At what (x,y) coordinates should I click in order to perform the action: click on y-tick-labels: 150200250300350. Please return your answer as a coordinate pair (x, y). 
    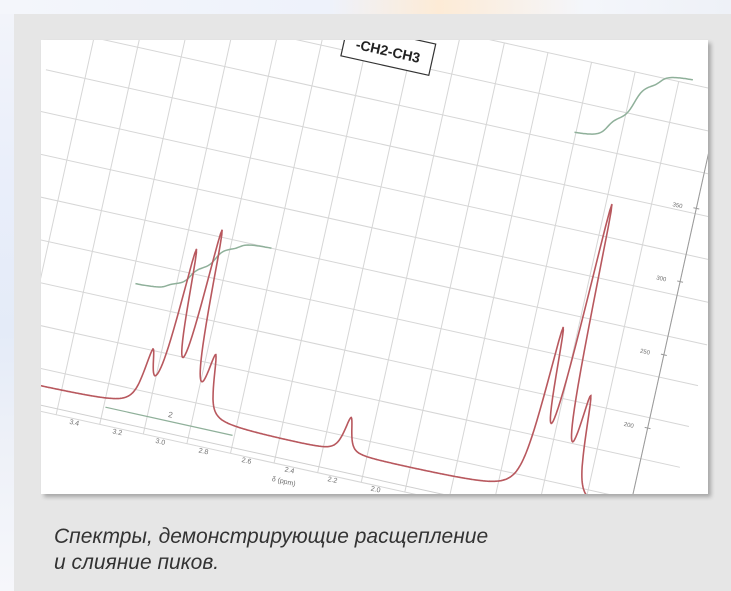
    Looking at the image, I should click on (661, 316).